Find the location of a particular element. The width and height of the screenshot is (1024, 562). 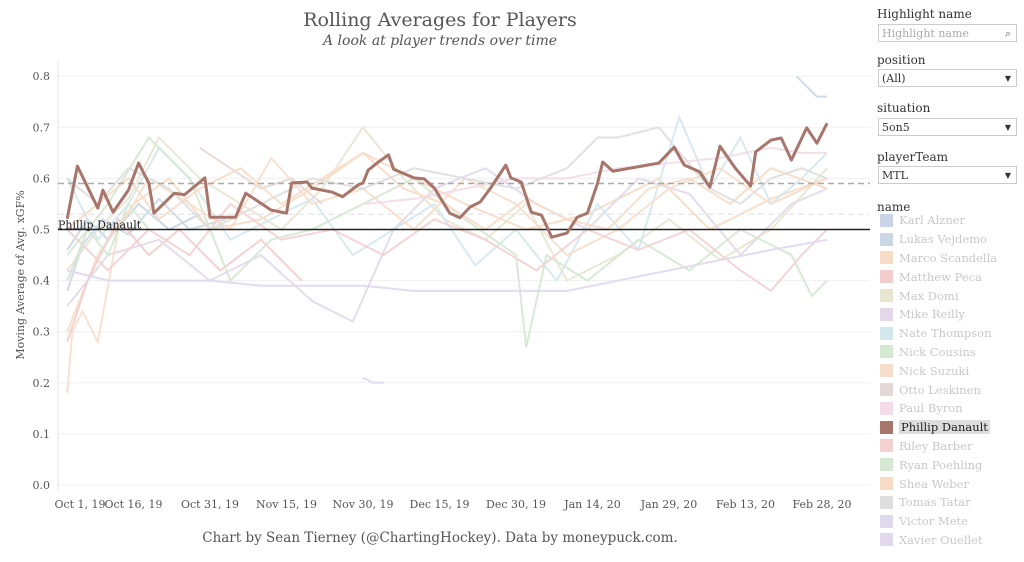

legend-item: Tomas Tatar is located at coordinates (937, 502).